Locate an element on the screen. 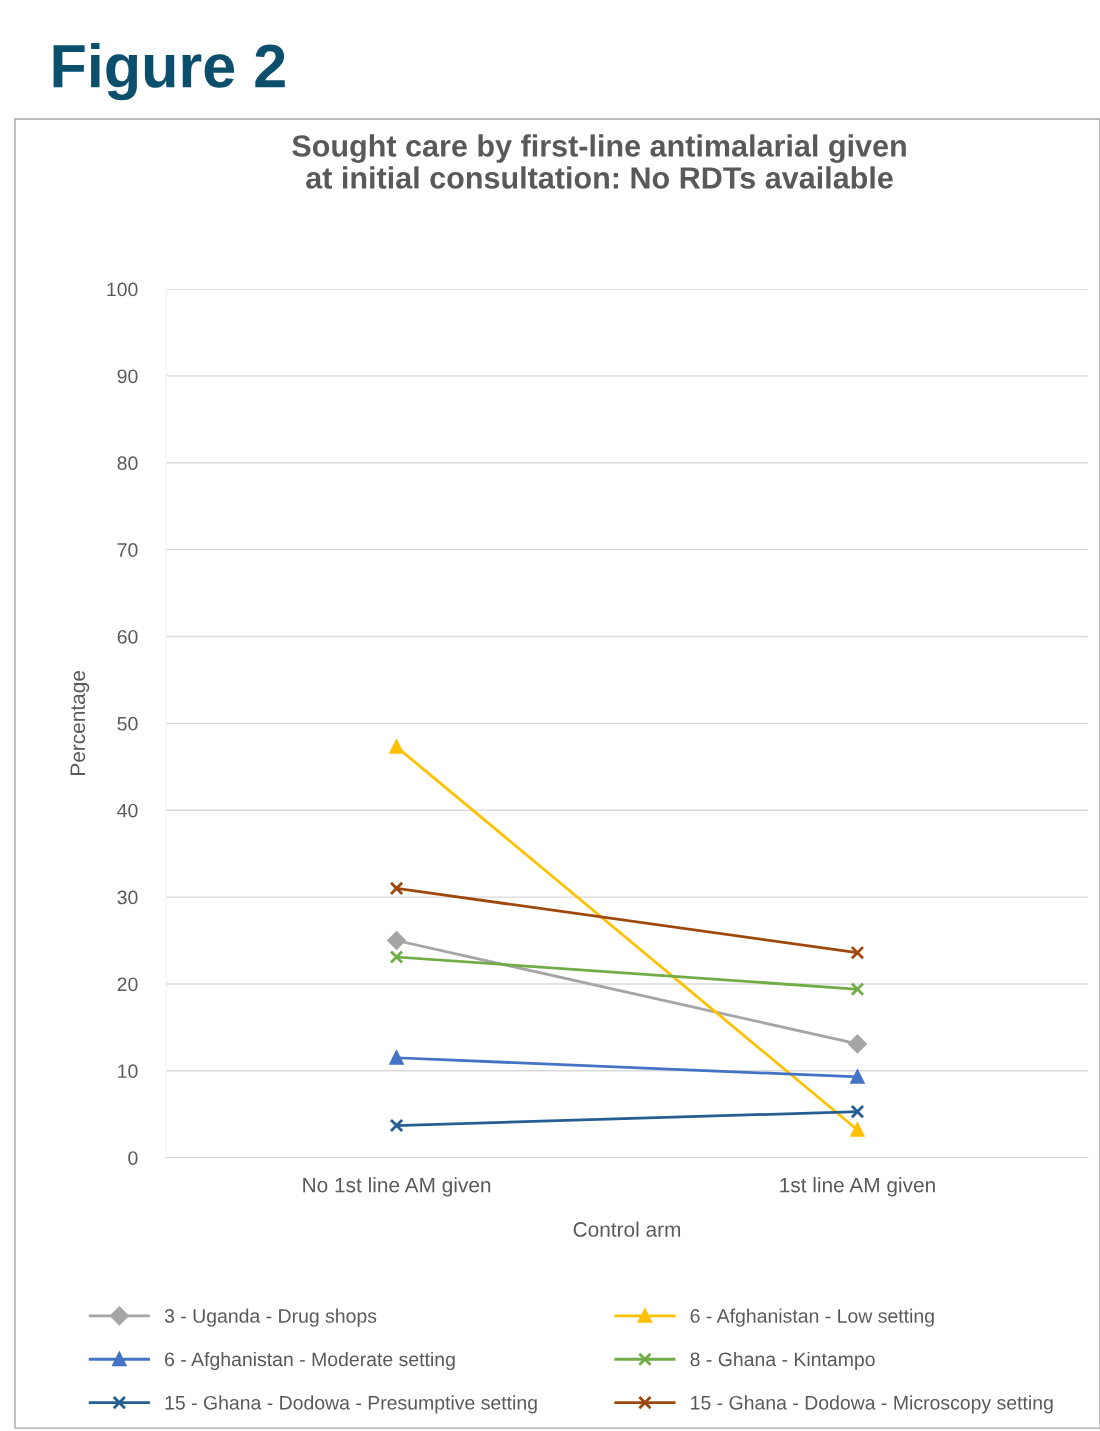 This screenshot has height=1431, width=1100. y-tick-label: 90 is located at coordinates (127, 376).